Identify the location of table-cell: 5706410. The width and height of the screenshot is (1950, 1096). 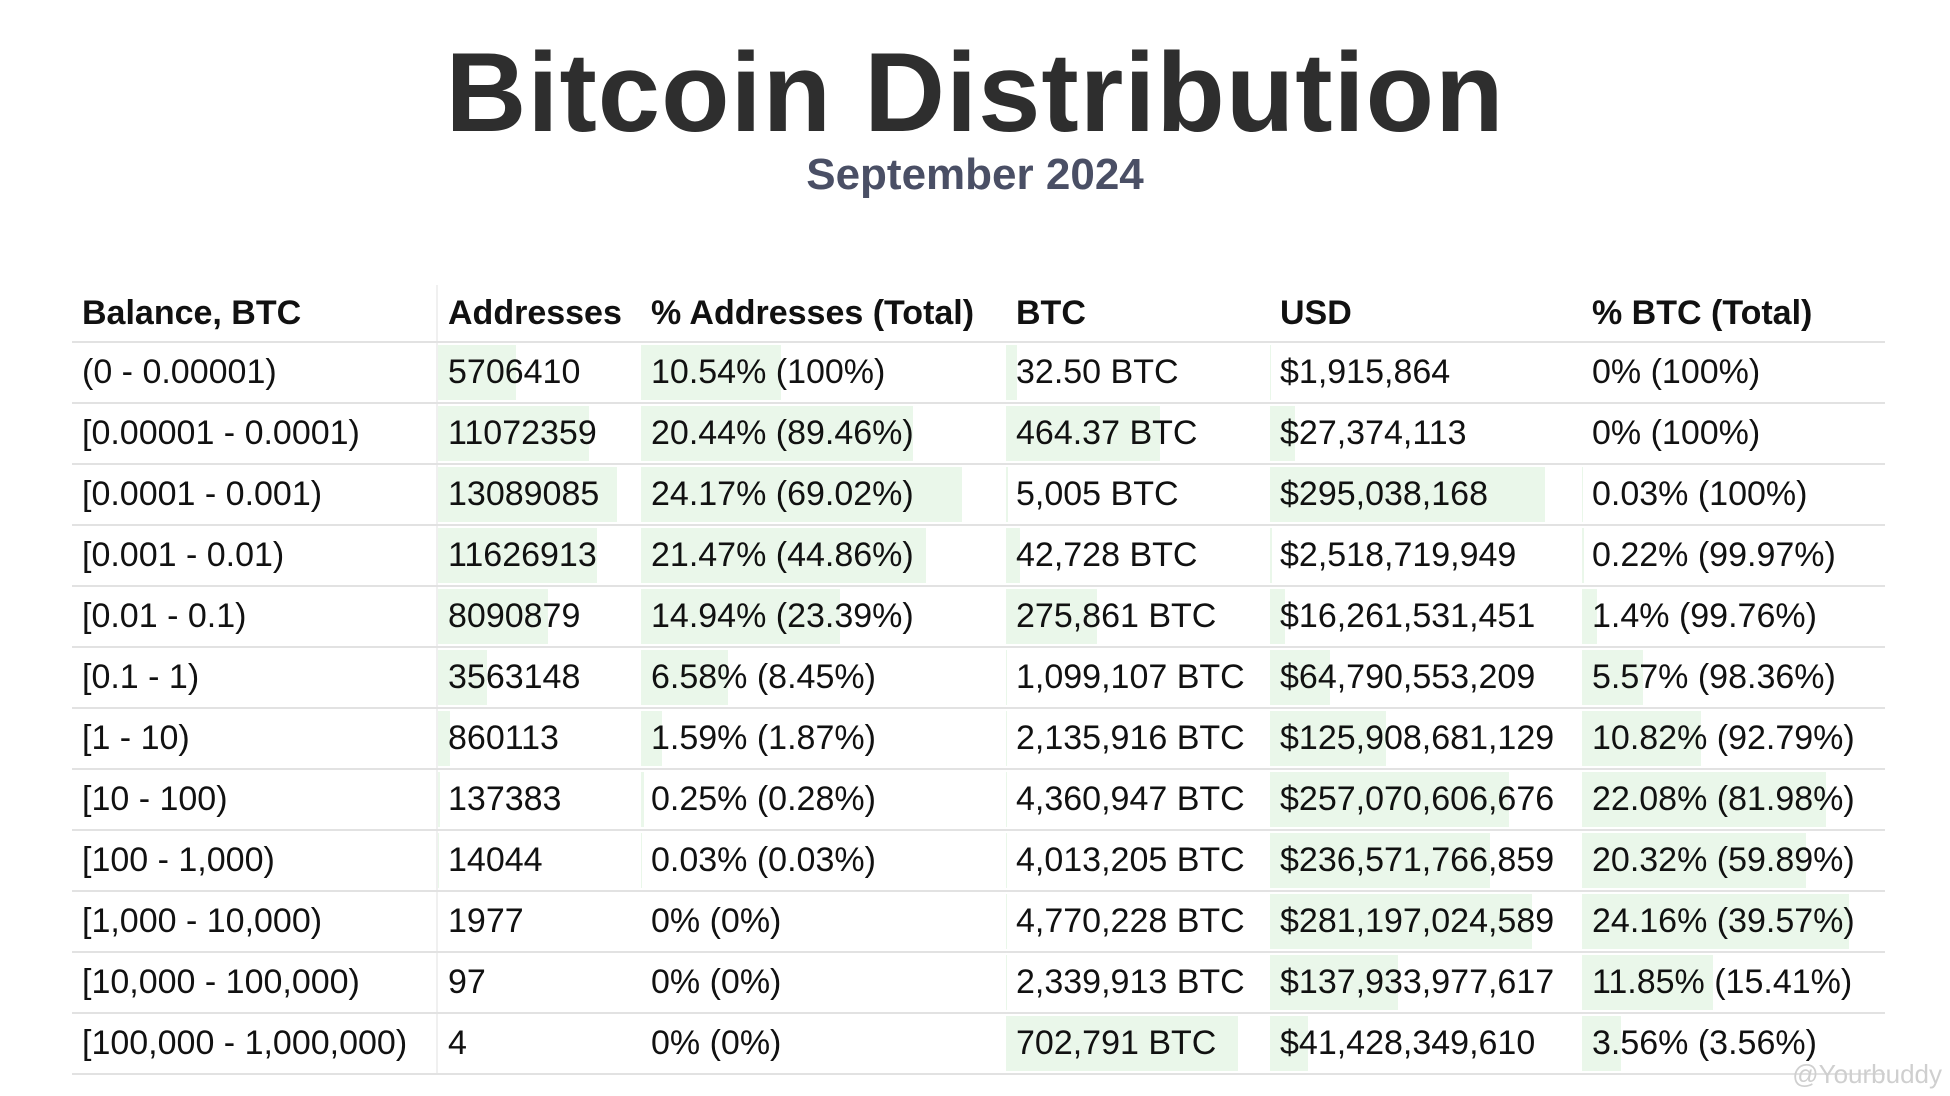
(538, 373).